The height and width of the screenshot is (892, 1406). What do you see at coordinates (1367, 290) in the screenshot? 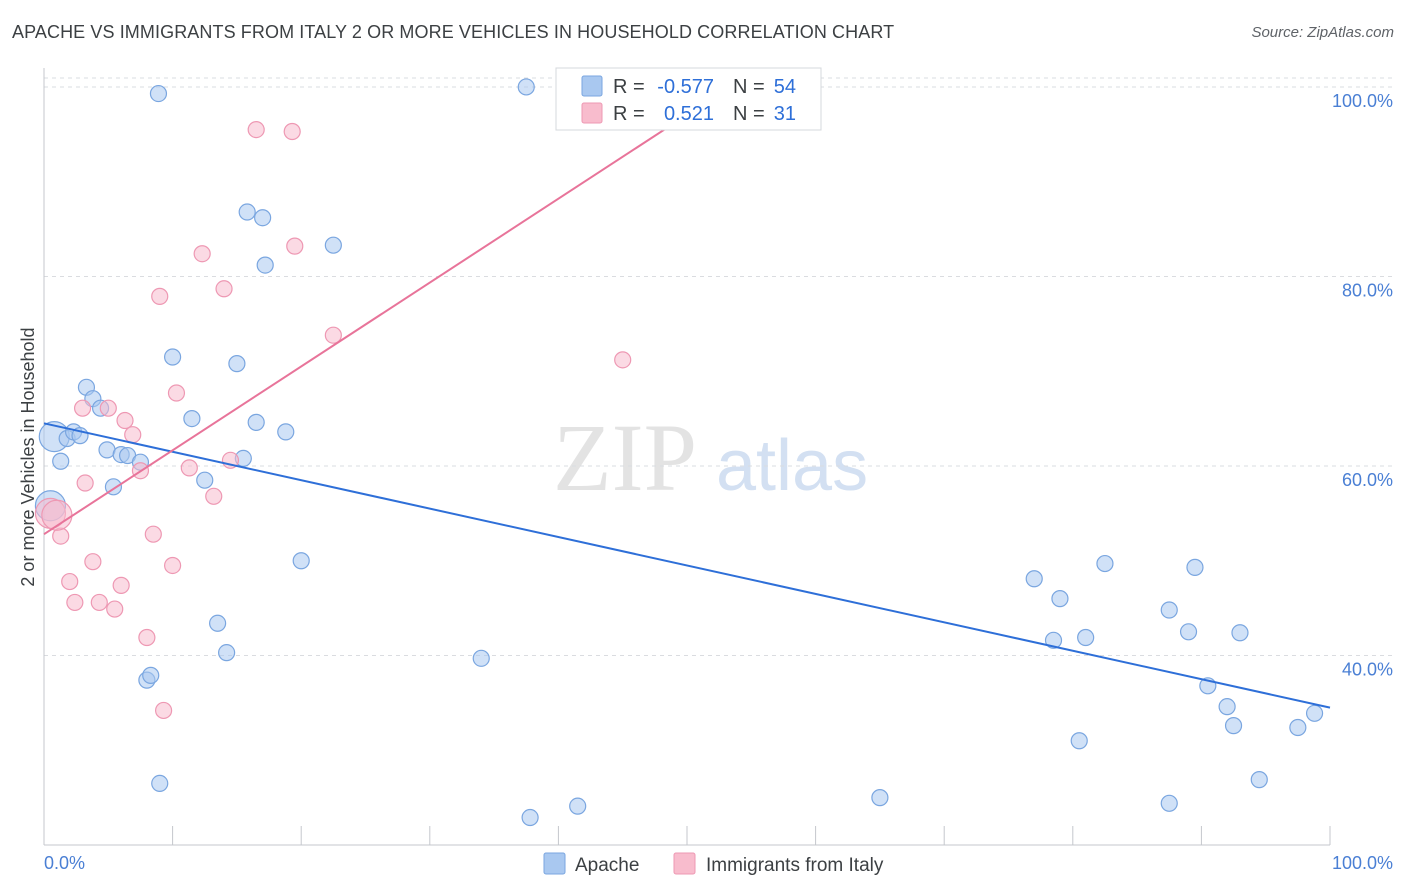
I see `y-tick-label-80: 80.0%` at bounding box center [1367, 290].